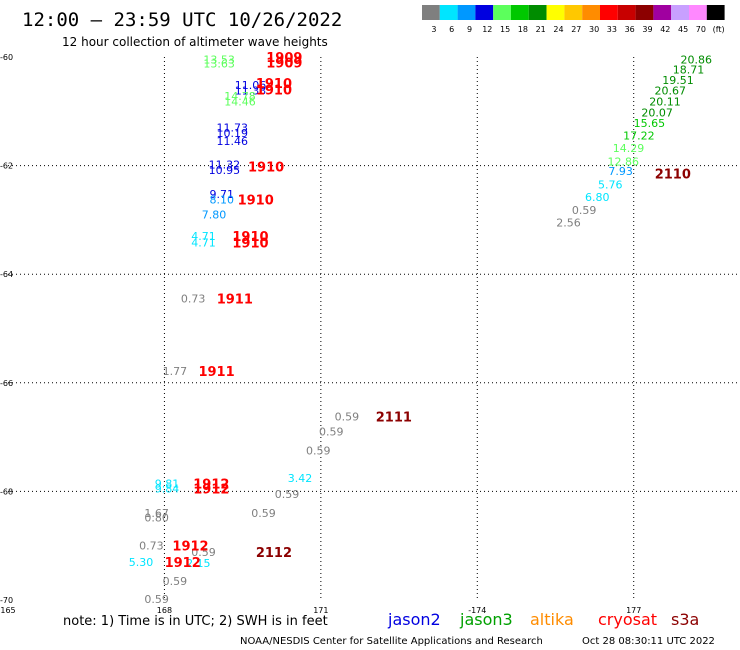  Describe the element at coordinates (198, 563) in the screenshot. I see `swh-value-label: 2.15` at that location.